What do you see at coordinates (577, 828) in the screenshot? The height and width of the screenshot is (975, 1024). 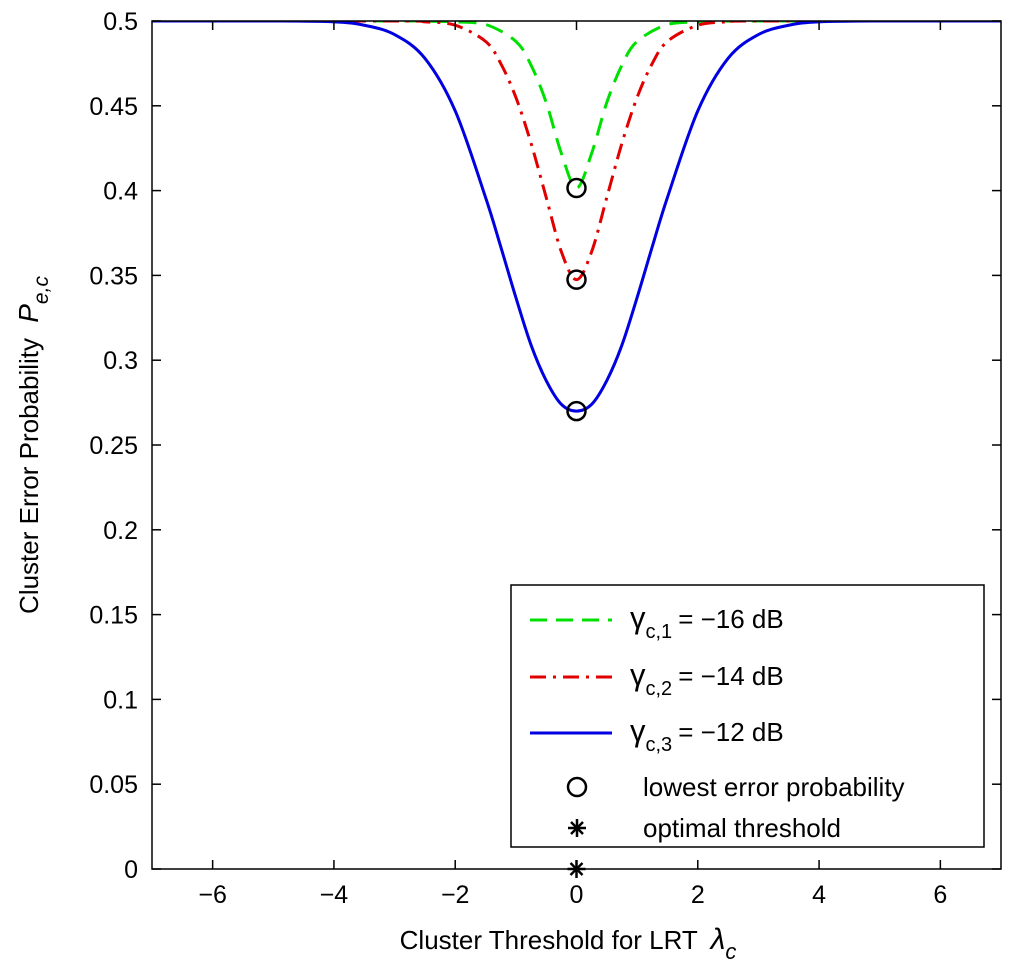 I see `legend-asterisk-marker-icon` at bounding box center [577, 828].